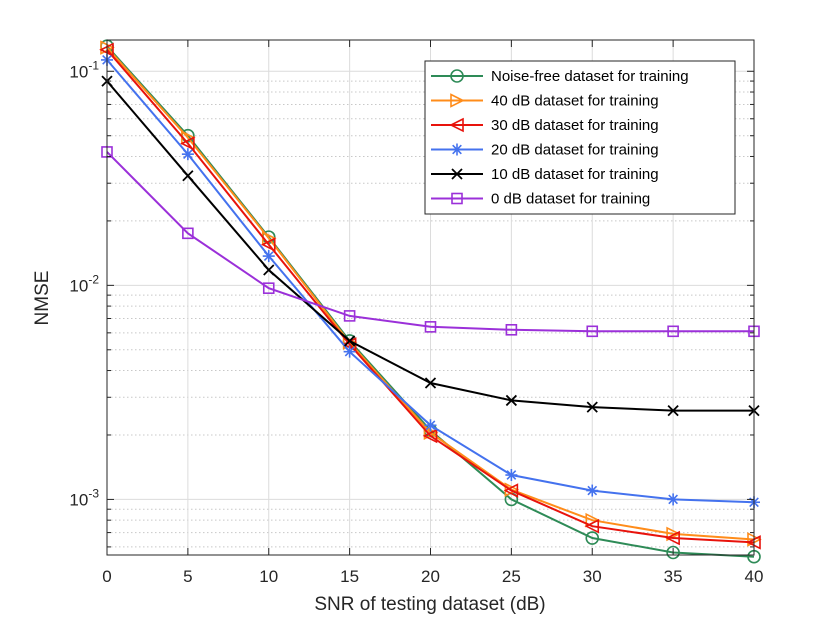 The image size is (830, 623). I want to click on y-tick-label: 10⁻³, so click(84, 497).